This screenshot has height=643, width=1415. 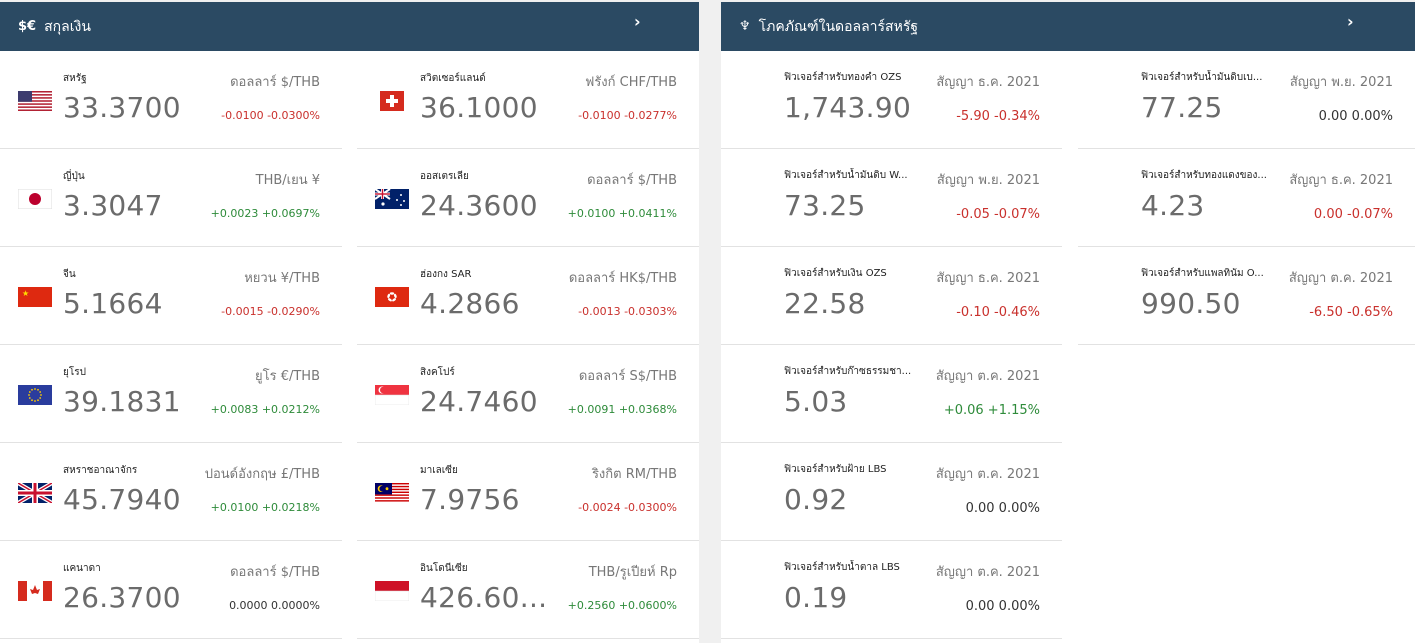 I want to click on currency-unit: THB/เยน ¥, so click(x=287, y=180).